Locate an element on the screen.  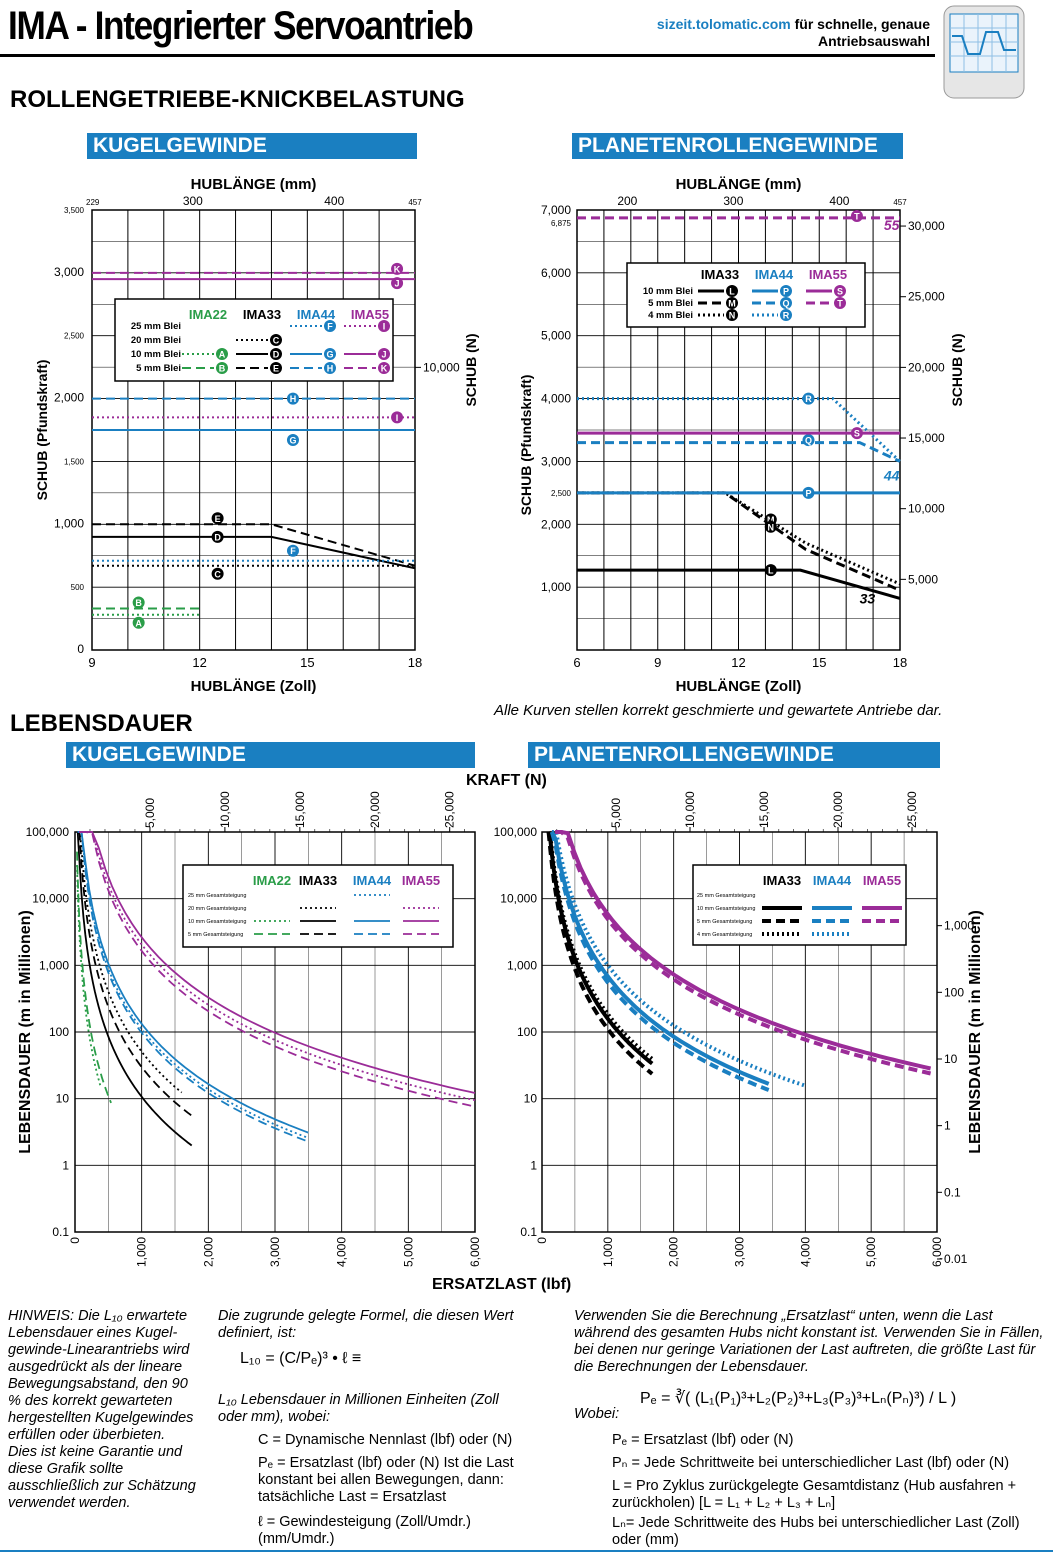
sizeit-chart-icon is located at coordinates (984, 52).